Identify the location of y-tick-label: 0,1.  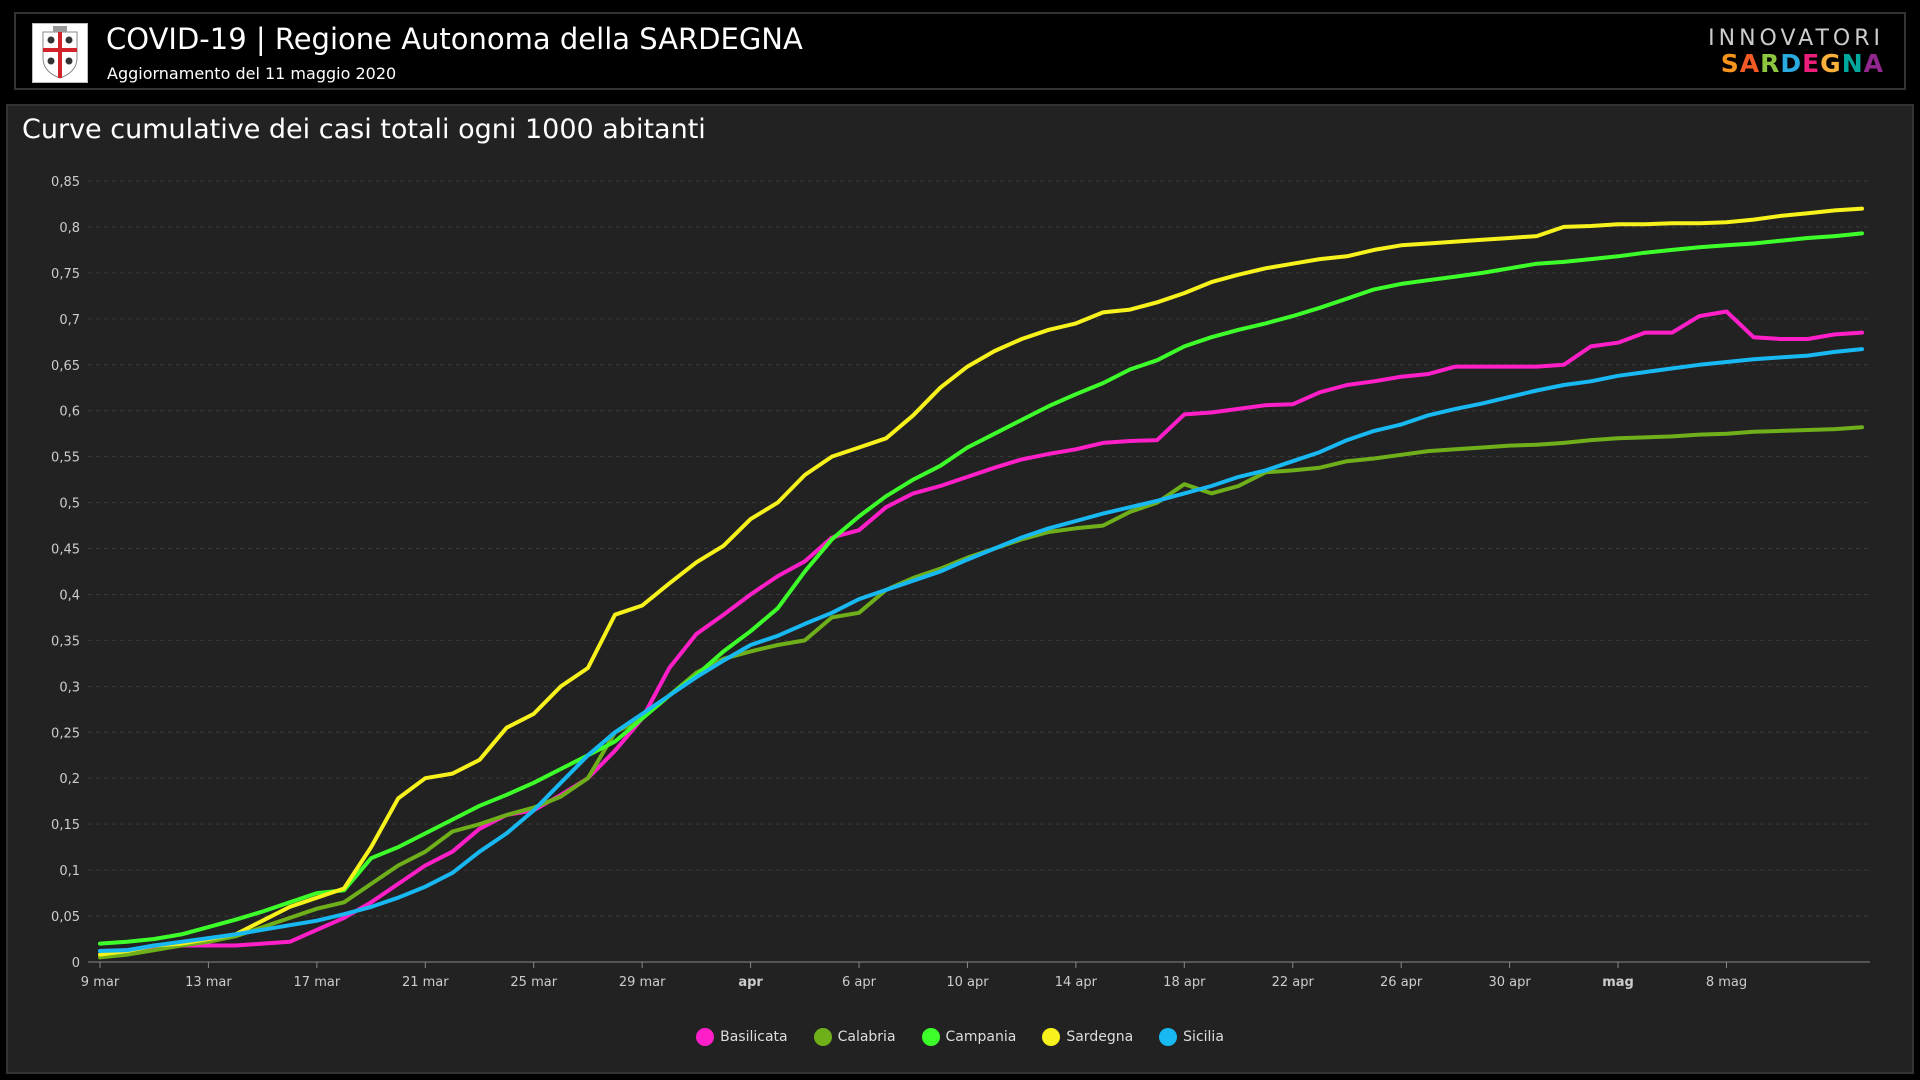
(69, 871).